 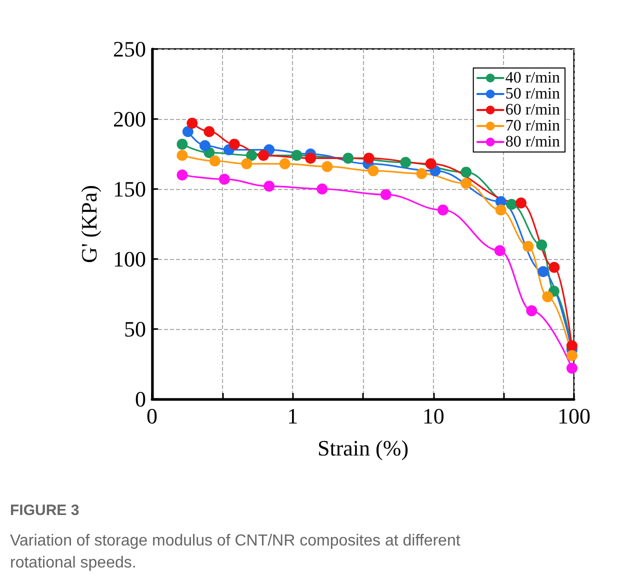 What do you see at coordinates (532, 126) in the screenshot?
I see `legend-label: 70 r/min` at bounding box center [532, 126].